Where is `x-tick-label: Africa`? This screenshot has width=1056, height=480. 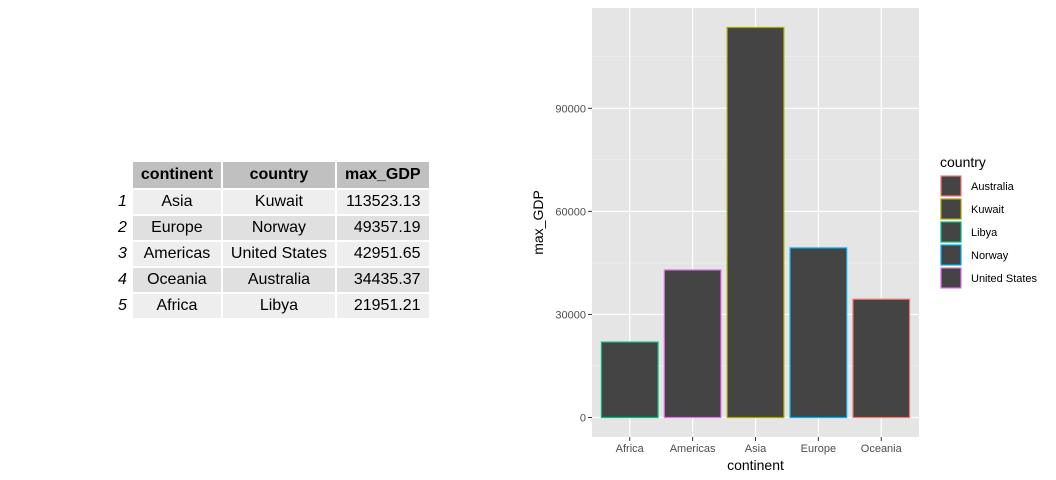
x-tick-label: Africa is located at coordinates (630, 449).